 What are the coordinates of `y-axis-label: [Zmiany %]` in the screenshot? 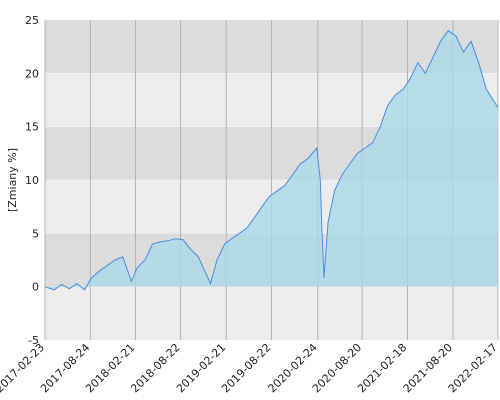 It's located at (12, 180).